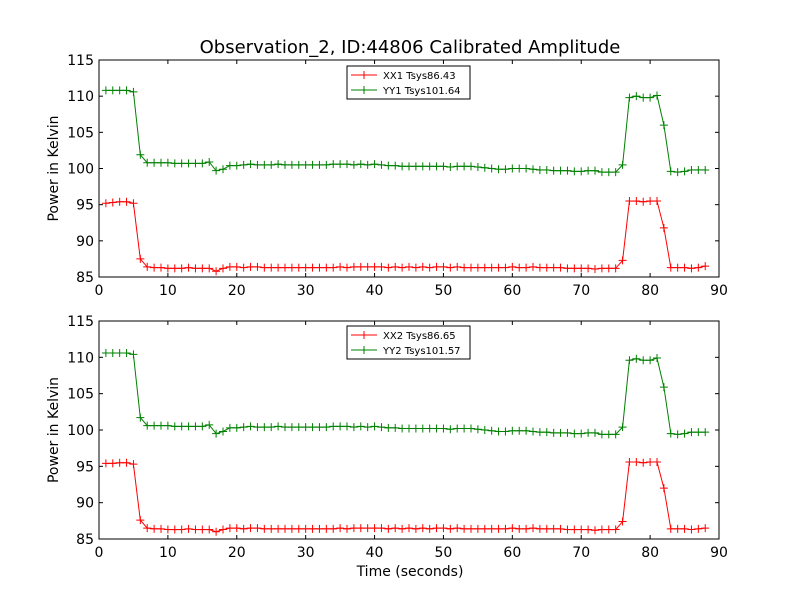  I want to click on y-tick-label: 100, so click(80, 170).